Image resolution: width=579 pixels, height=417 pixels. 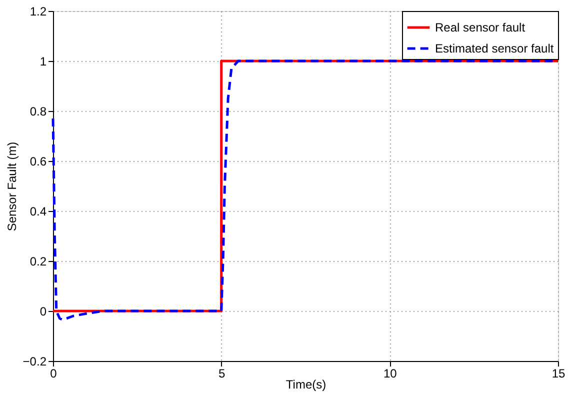 What do you see at coordinates (559, 373) in the screenshot?
I see `x-tick-label: 15` at bounding box center [559, 373].